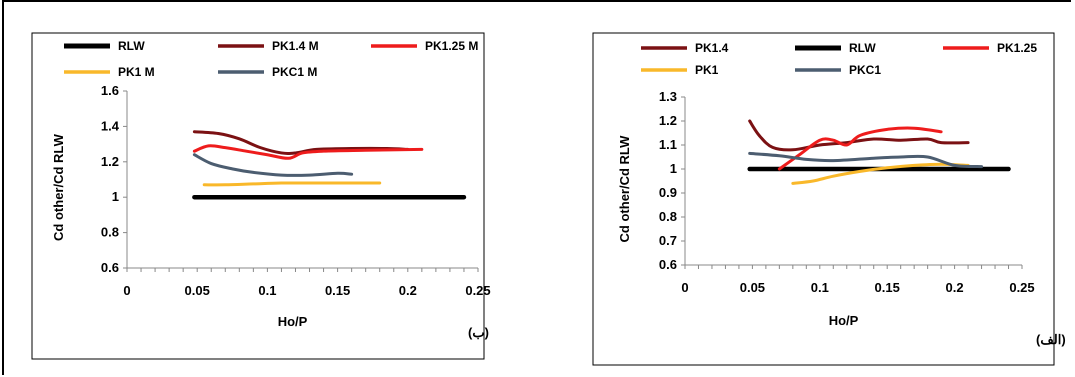  Describe the element at coordinates (707, 70) in the screenshot. I see `legend-label: PK1` at that location.